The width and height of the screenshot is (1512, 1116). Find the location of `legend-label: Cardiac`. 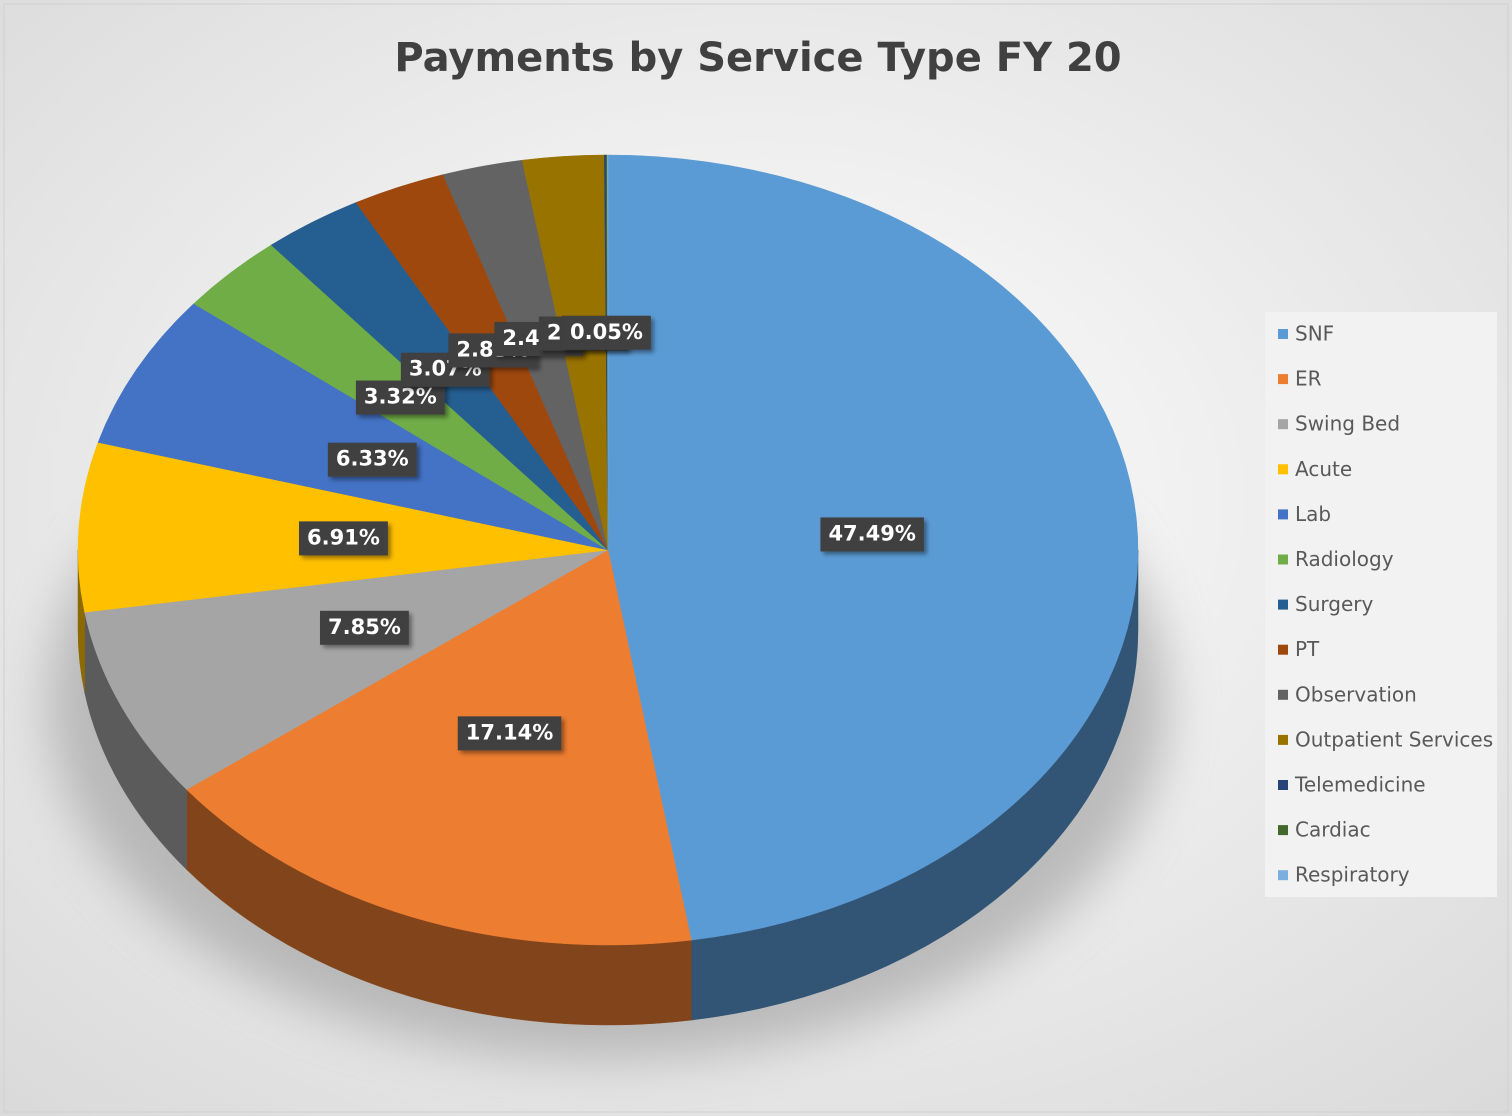

legend-label: Cardiac is located at coordinates (1333, 830).